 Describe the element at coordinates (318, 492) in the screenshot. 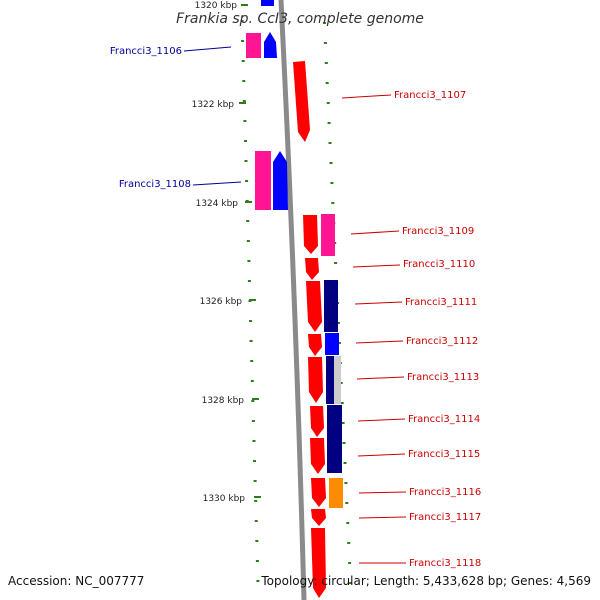

I see `gene-feature-1116-red` at that location.